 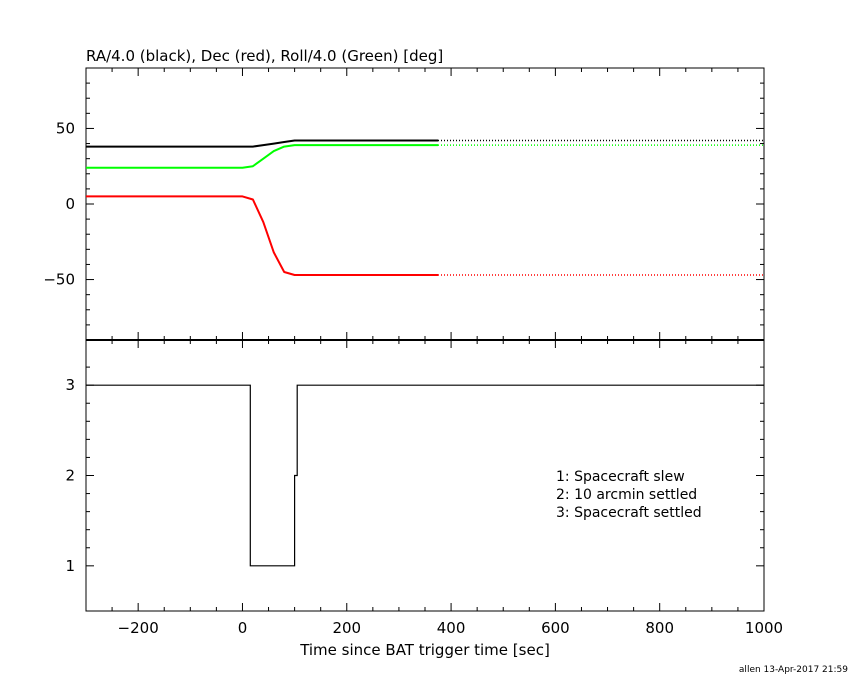 What do you see at coordinates (59, 280) in the screenshot?
I see `y-tick-label: −50` at bounding box center [59, 280].